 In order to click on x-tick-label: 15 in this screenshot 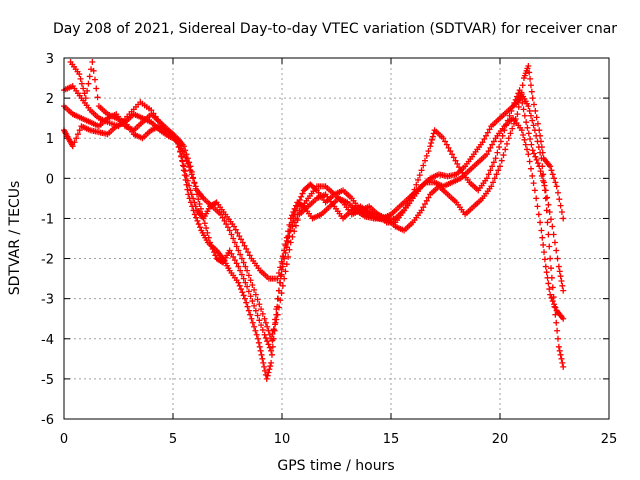, I will do `click(391, 439)`.